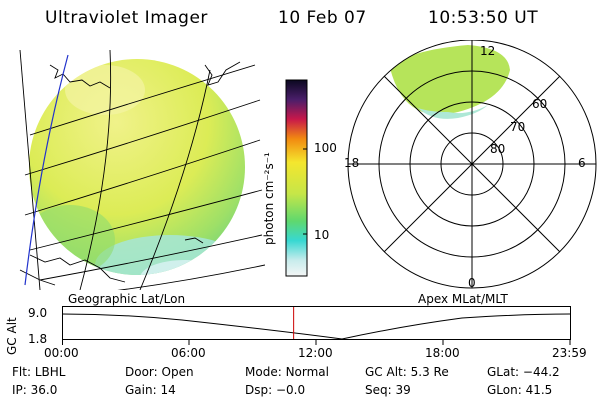 The height and width of the screenshot is (400, 600). I want to click on mlat-label-70: 70, so click(518, 127).